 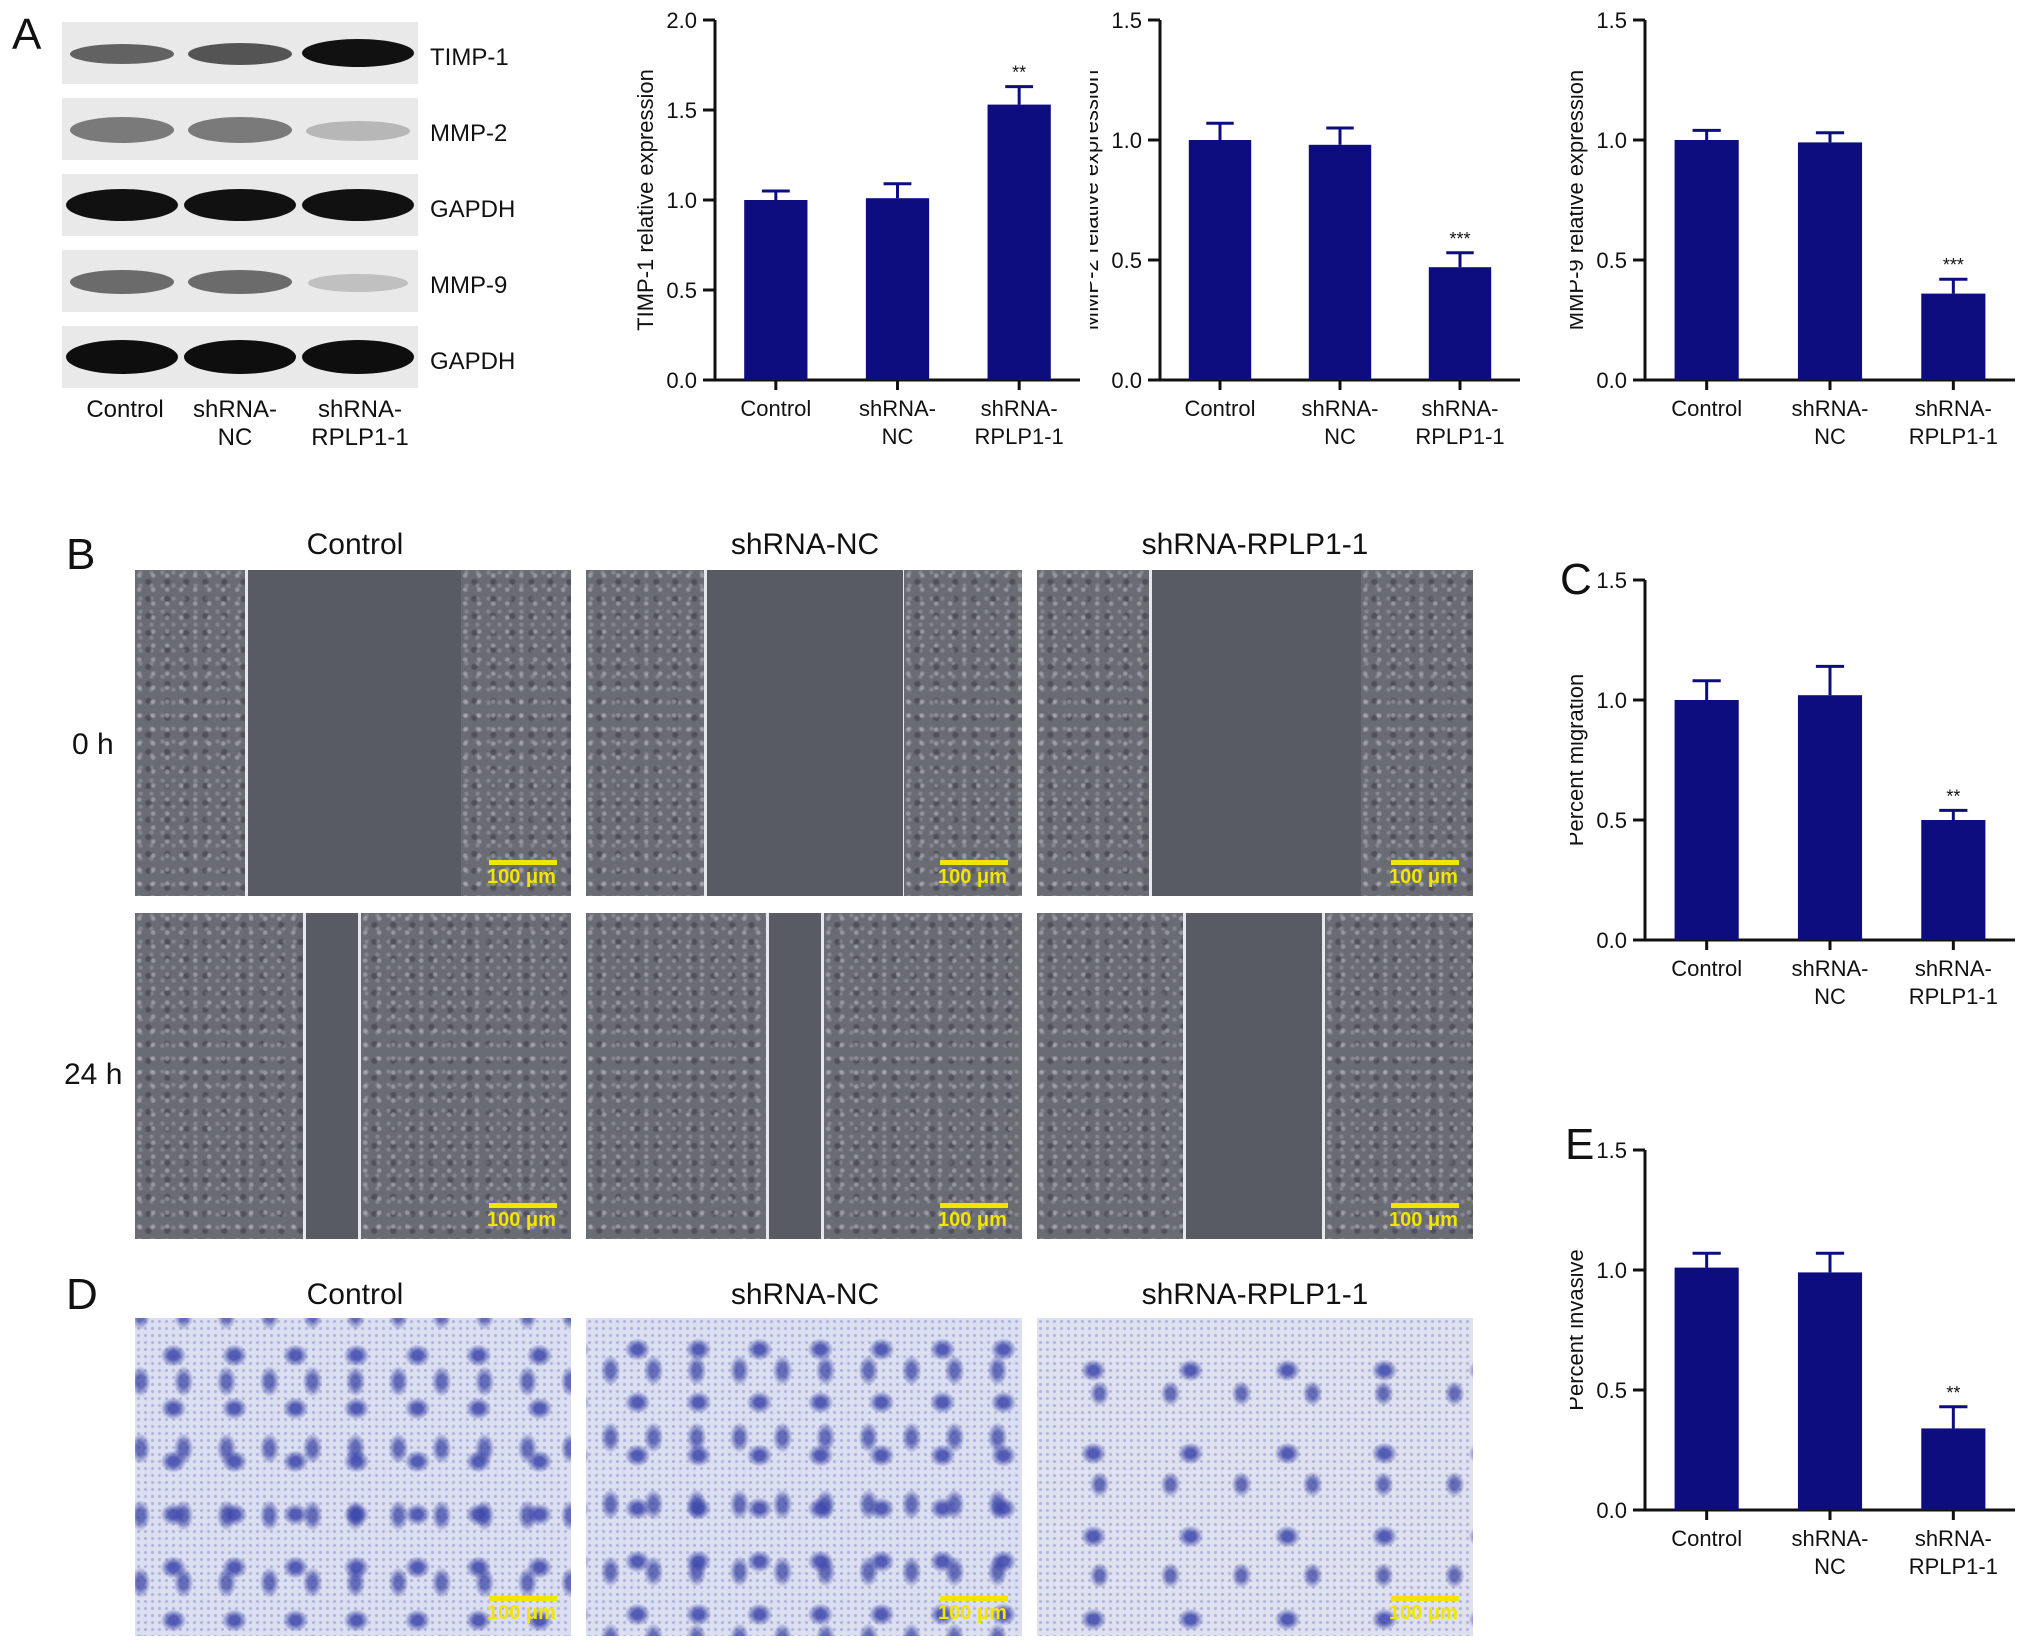 I want to click on panel-label-b: B, so click(x=81, y=554).